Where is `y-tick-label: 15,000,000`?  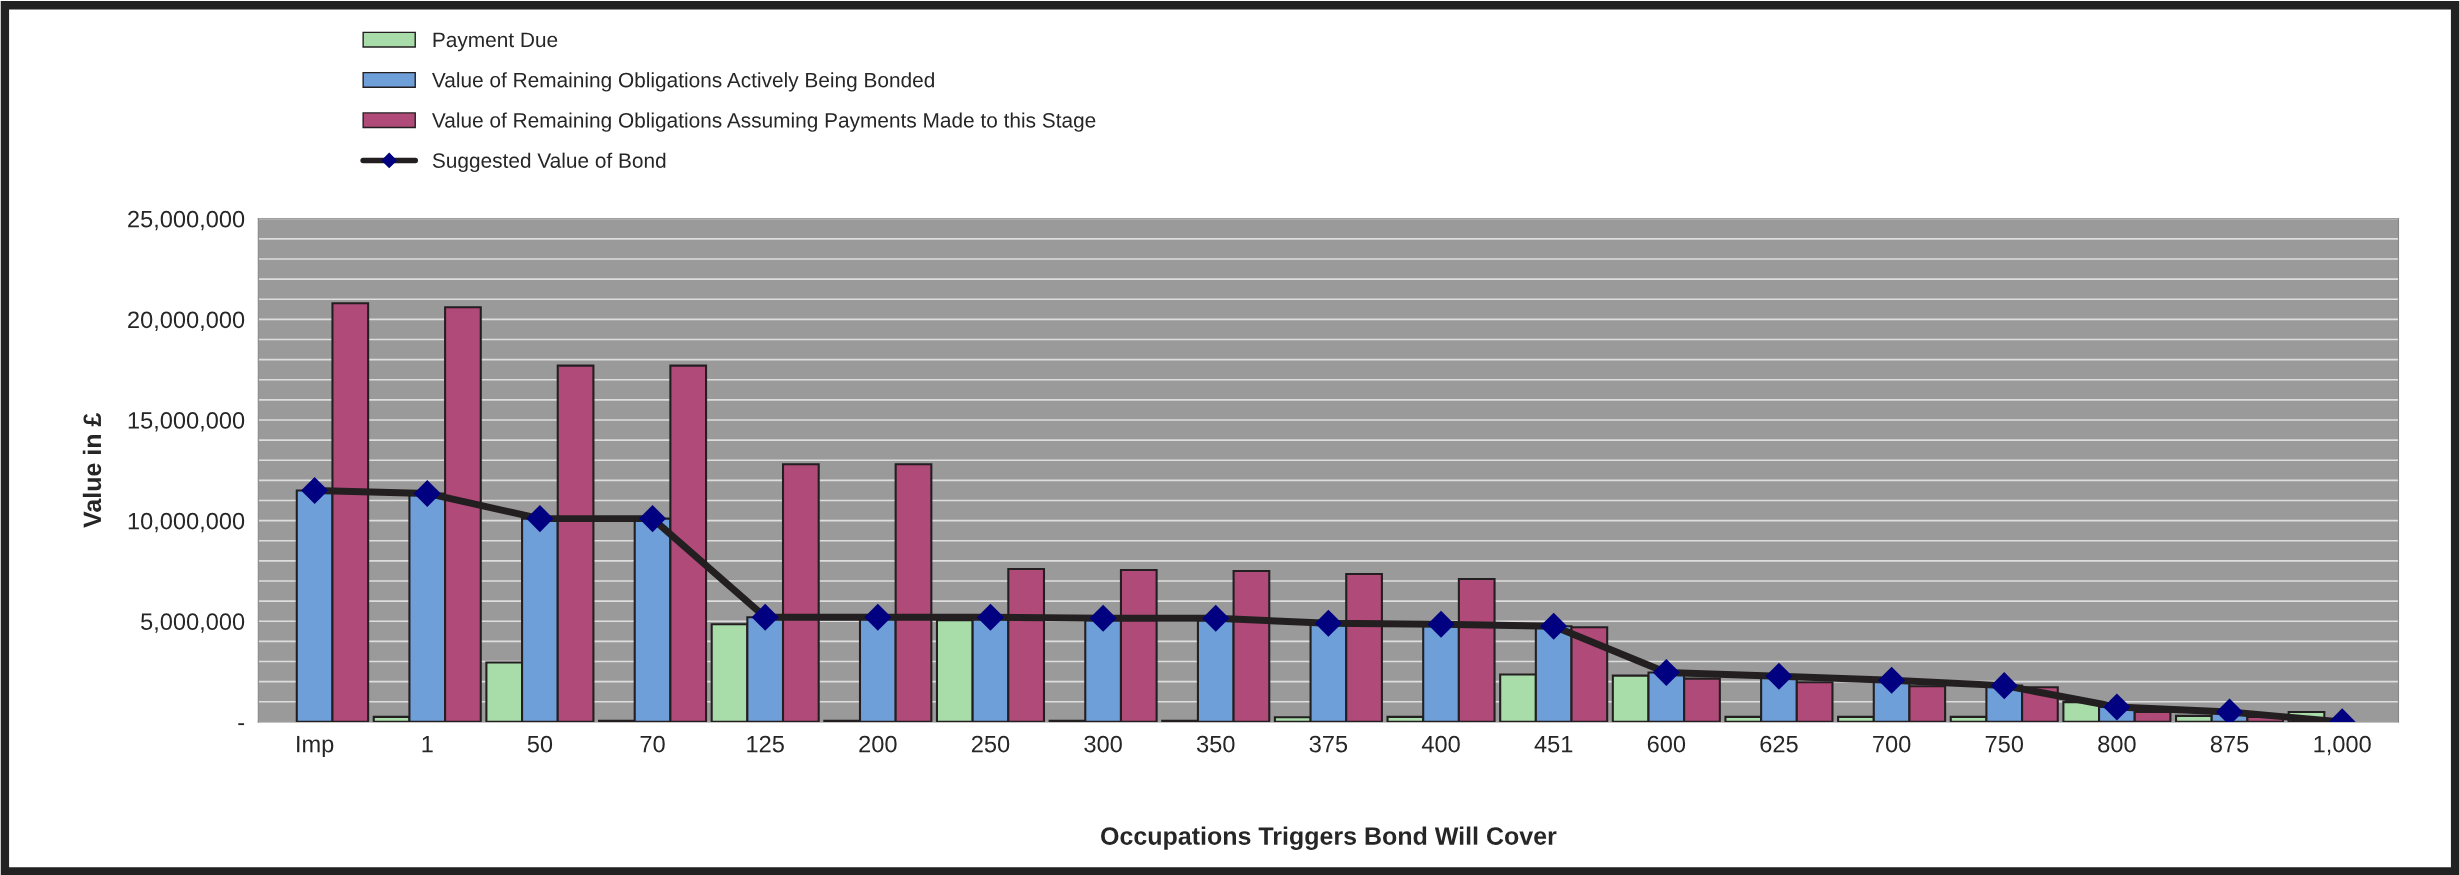 y-tick-label: 15,000,000 is located at coordinates (186, 422).